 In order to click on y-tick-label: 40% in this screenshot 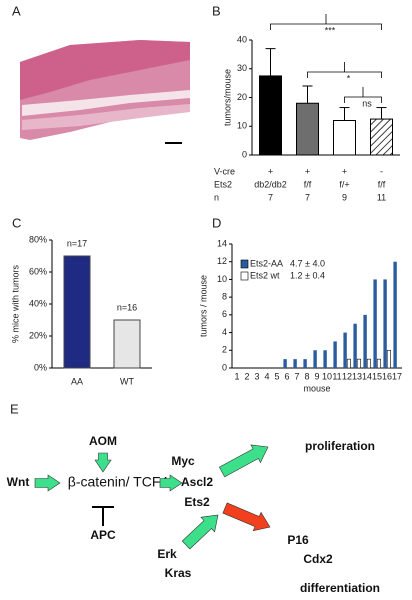, I will do `click(38, 303)`.